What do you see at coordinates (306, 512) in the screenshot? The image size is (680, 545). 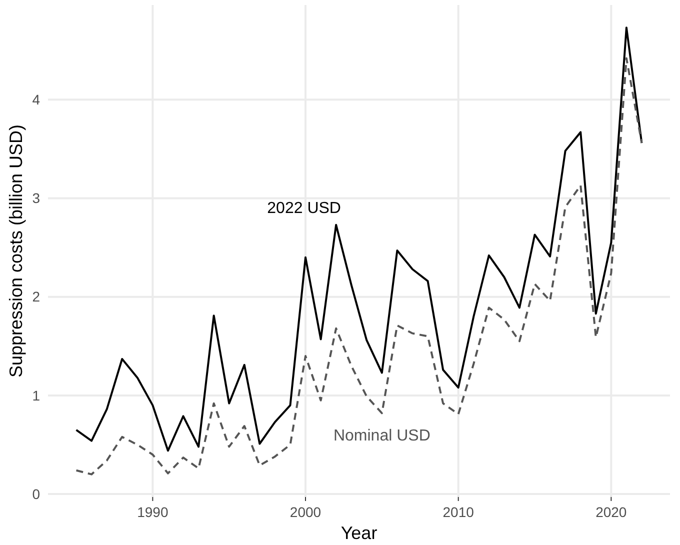 I see `x-tick-label: 2000` at bounding box center [306, 512].